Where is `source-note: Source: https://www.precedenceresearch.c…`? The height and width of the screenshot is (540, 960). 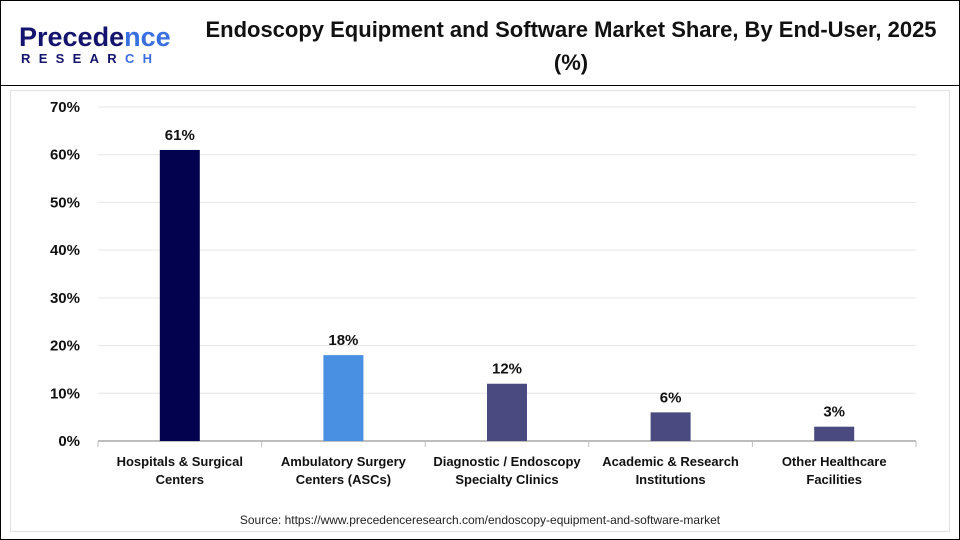 source-note: Source: https://www.precedenceresearch.c… is located at coordinates (480, 520).